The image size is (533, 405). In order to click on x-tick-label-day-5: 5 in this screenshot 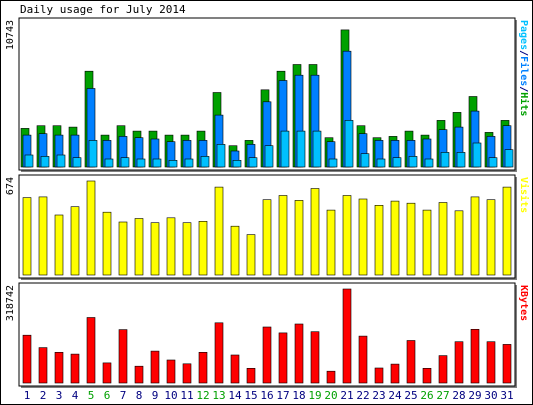, I will do `click(91, 395)`.